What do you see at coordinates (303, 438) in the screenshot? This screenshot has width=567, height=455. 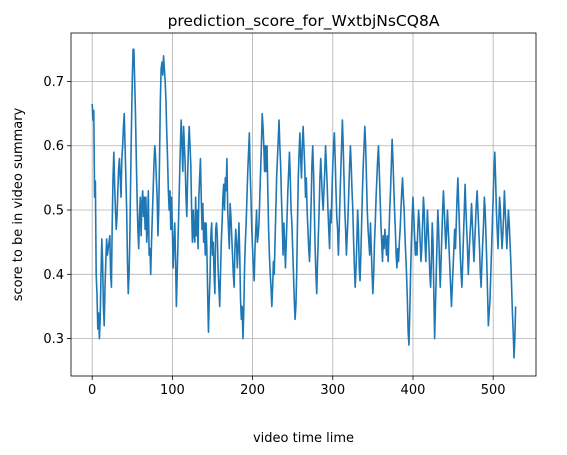 I see `x-axis-title: video time lime` at bounding box center [303, 438].